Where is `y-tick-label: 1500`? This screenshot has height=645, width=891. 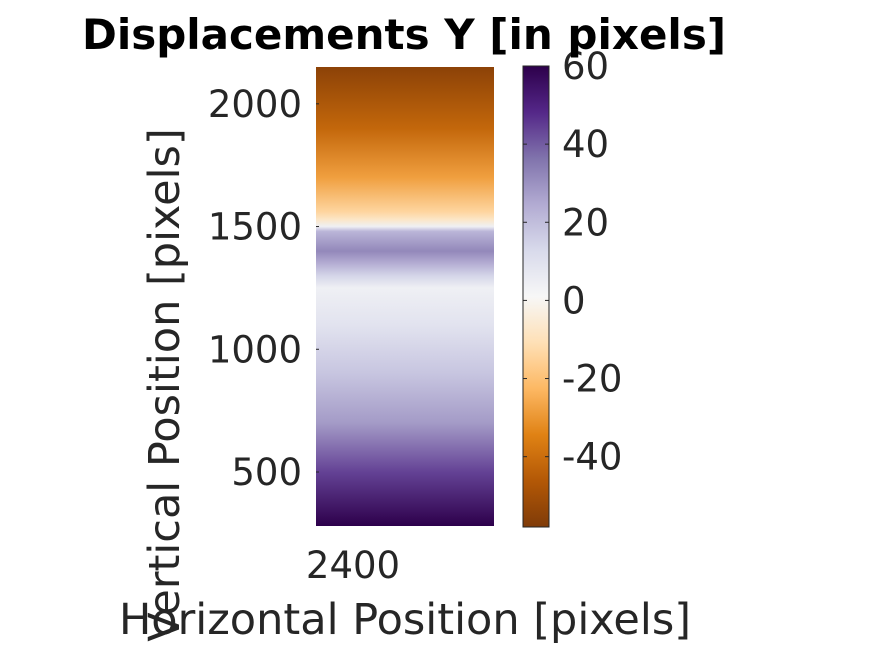
y-tick-label: 1500 is located at coordinates (255, 227).